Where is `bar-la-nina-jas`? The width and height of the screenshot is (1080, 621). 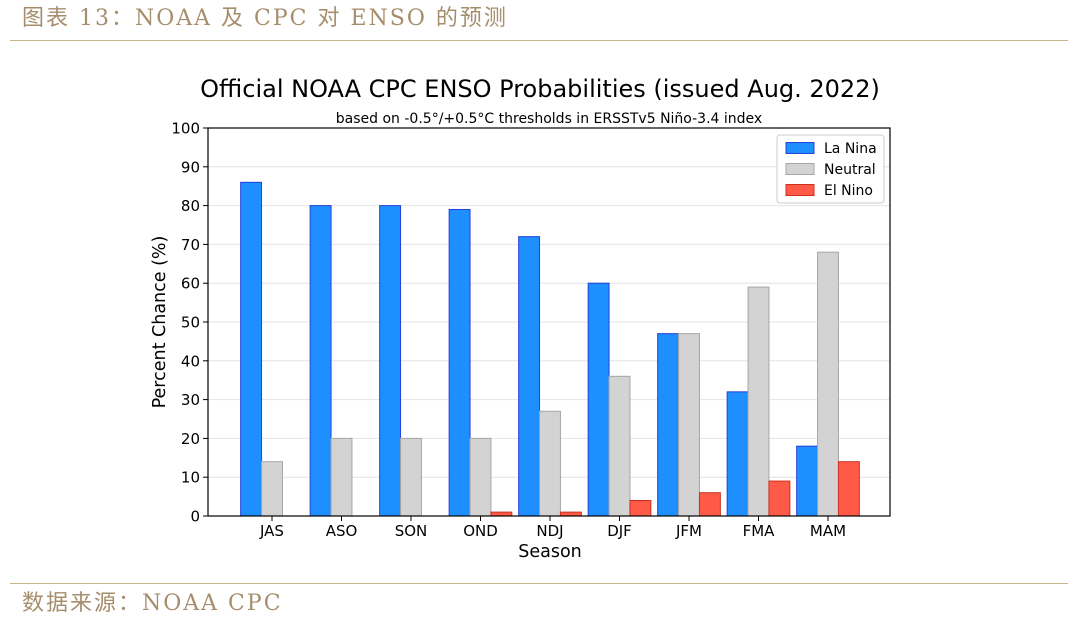 bar-la-nina-jas is located at coordinates (251, 349).